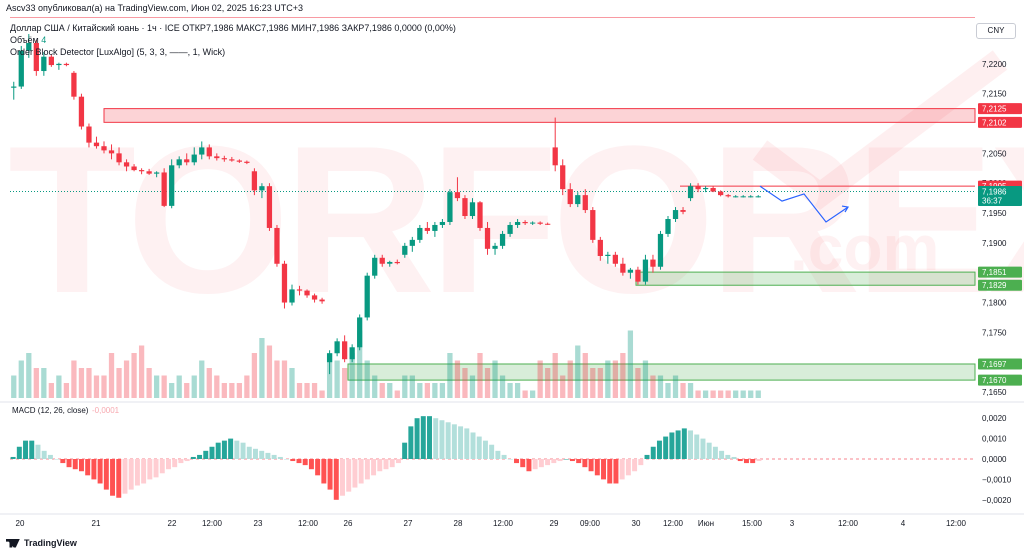 Image resolution: width=1024 pixels, height=555 pixels. Describe the element at coordinates (992, 201) in the screenshot. I see `countdown-label: 36:37` at that location.